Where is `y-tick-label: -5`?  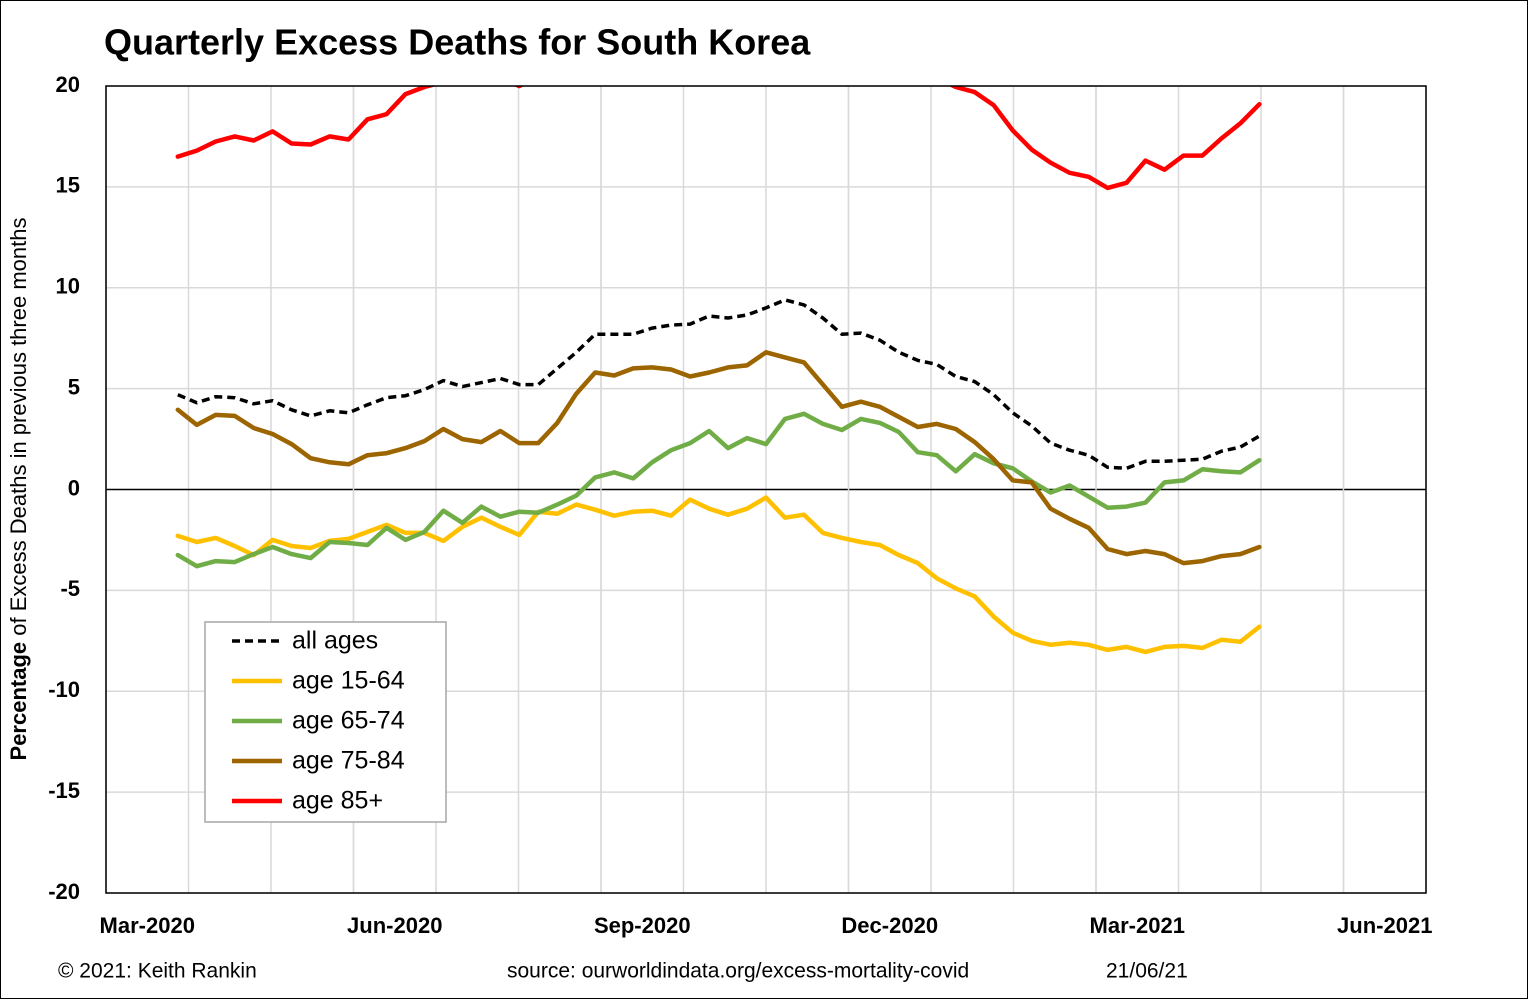
y-tick-label: -5 is located at coordinates (70, 588).